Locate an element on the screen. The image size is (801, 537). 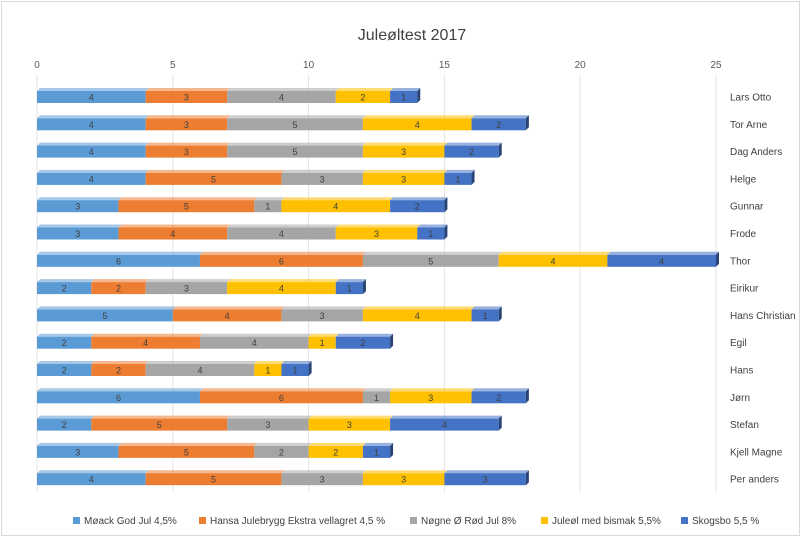
legend-label: Skogsbo 5,5 % is located at coordinates (725, 521).